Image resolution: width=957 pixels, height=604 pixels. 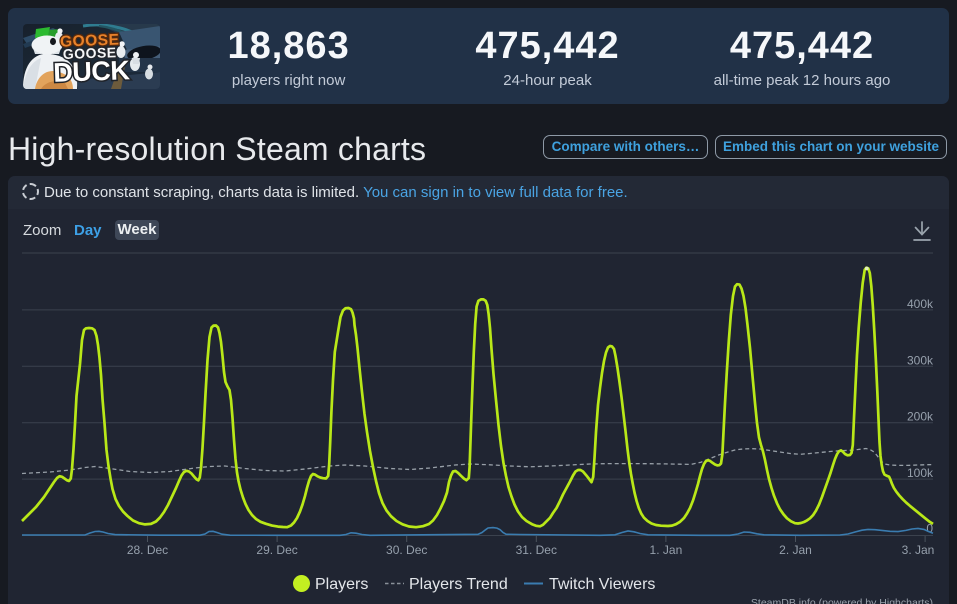 I want to click on svg-text: 30. Dec, so click(x=406, y=550).